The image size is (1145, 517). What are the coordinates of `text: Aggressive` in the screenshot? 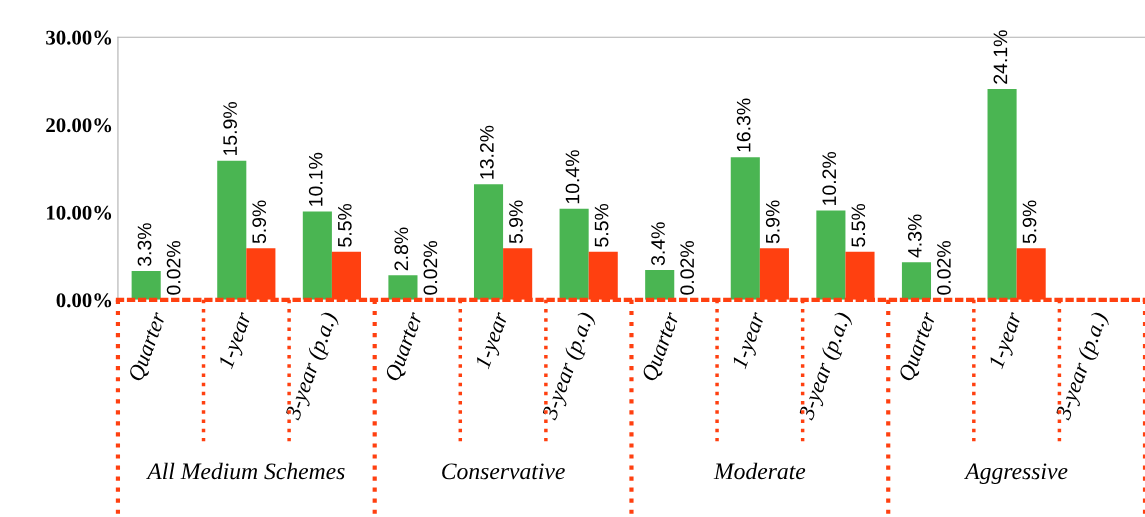 It's located at (1015, 474).